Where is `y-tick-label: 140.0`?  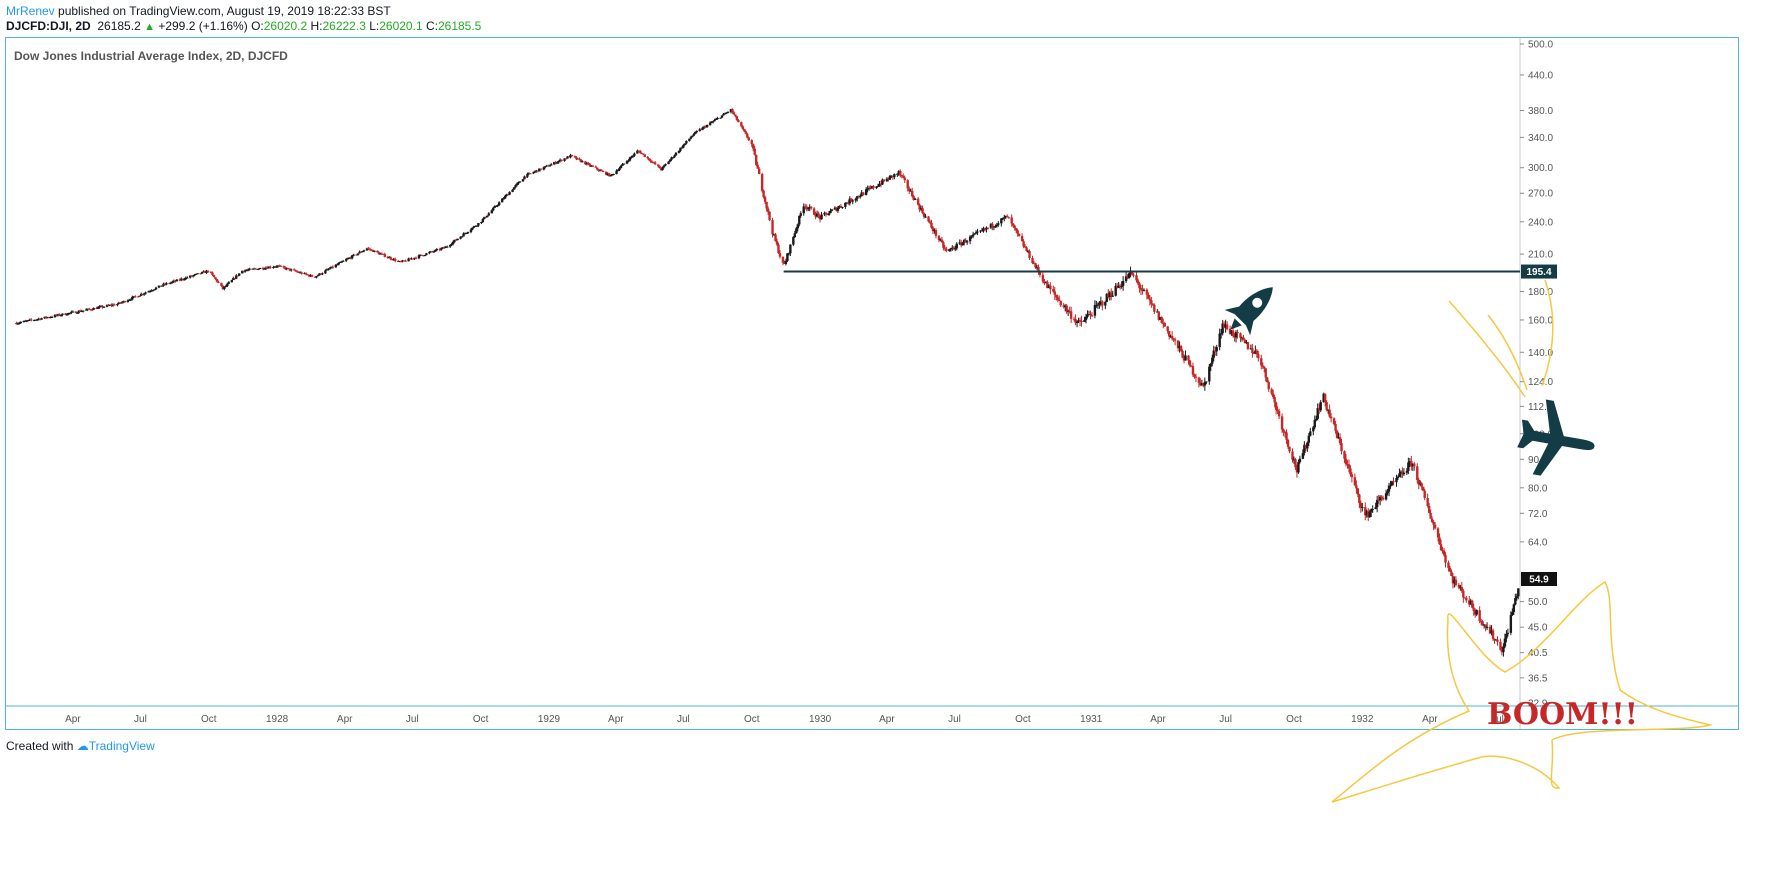
y-tick-label: 140.0 is located at coordinates (1540, 353).